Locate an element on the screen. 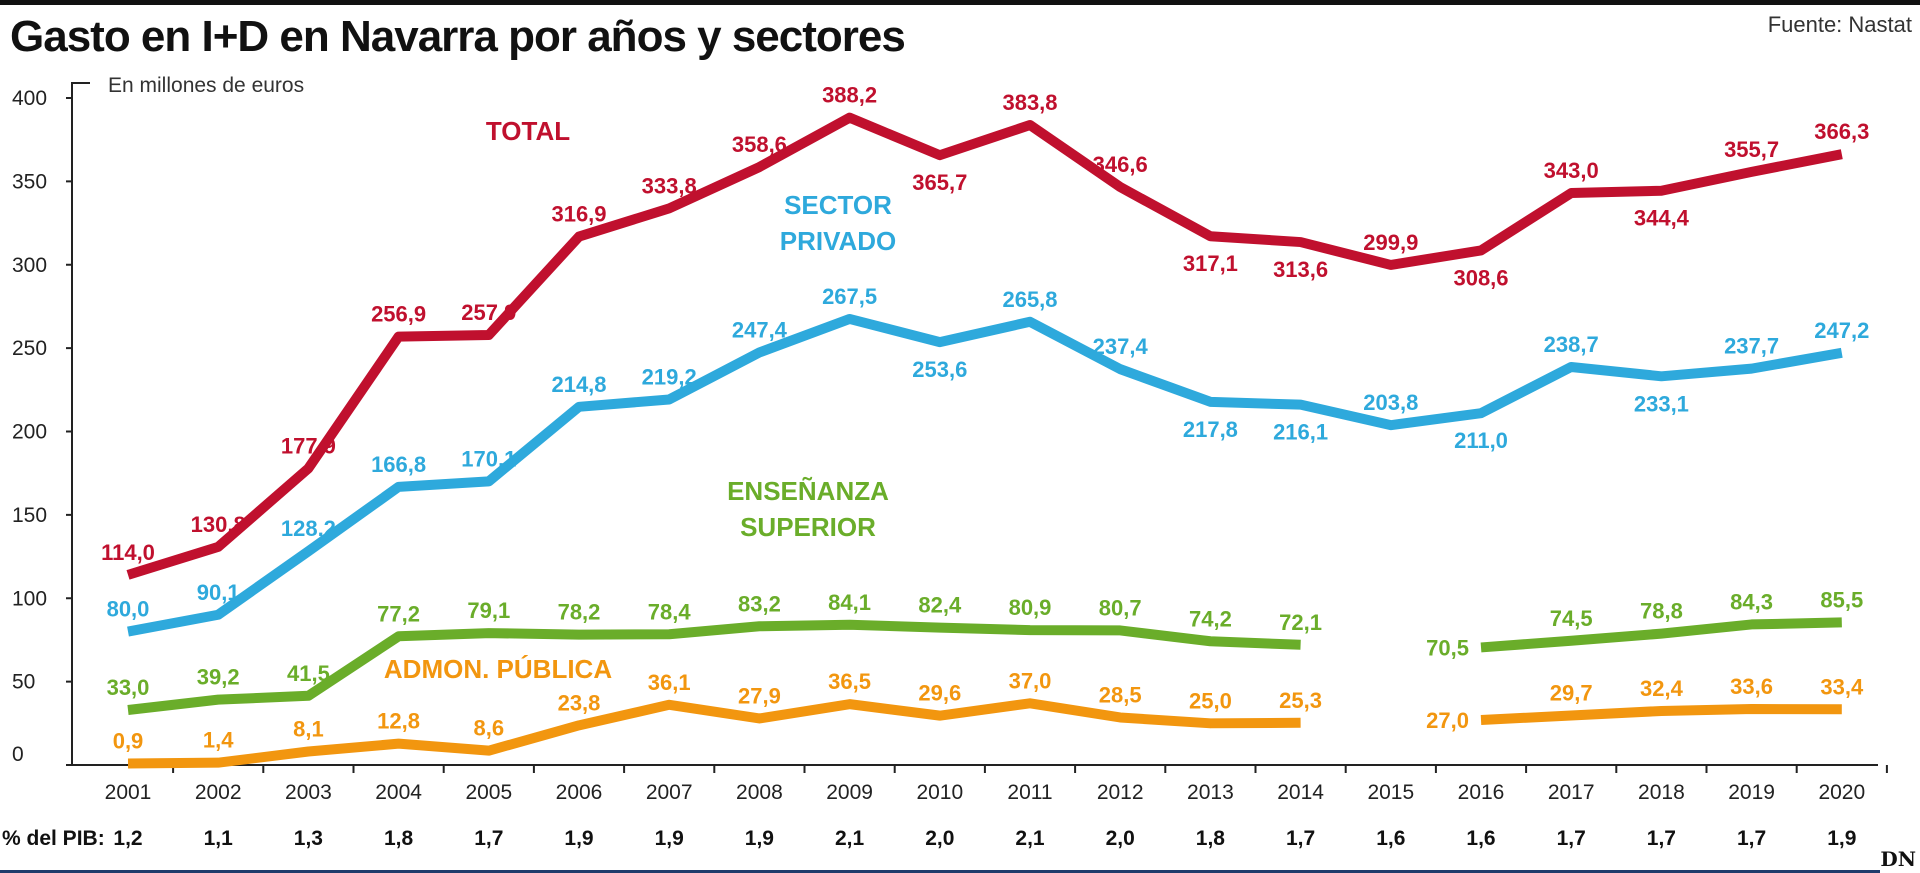  data-label-sector-privado: 170,1 is located at coordinates (488, 458).